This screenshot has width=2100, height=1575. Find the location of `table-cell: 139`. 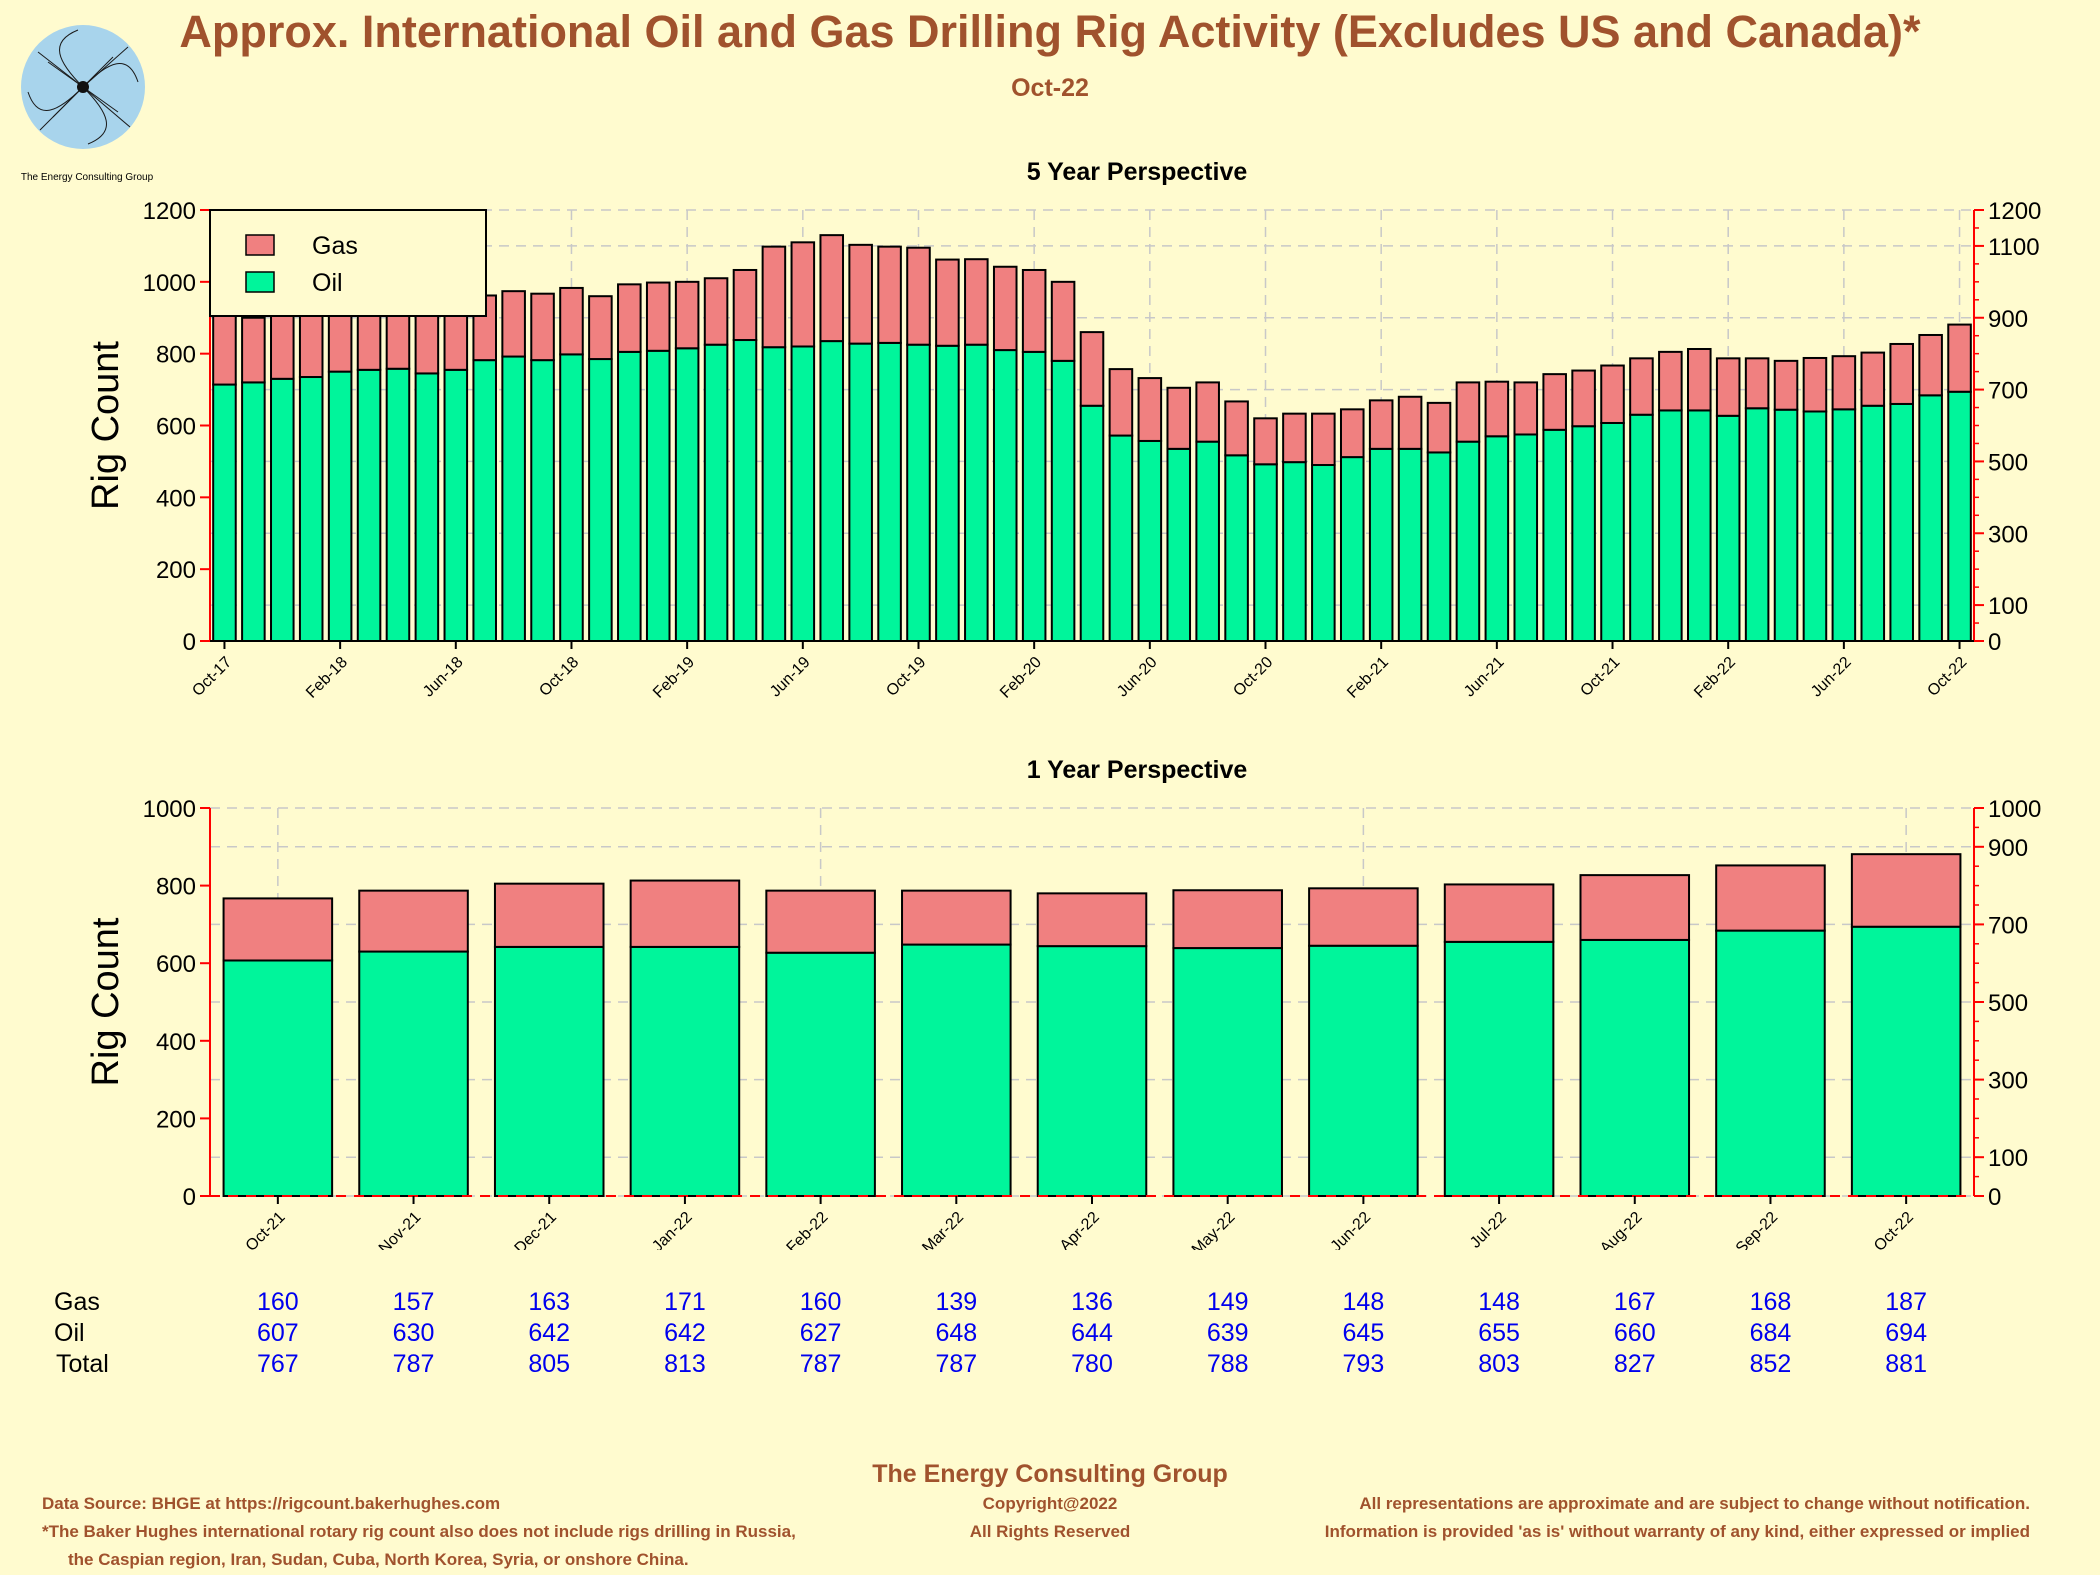

table-cell: 139 is located at coordinates (956, 1302).